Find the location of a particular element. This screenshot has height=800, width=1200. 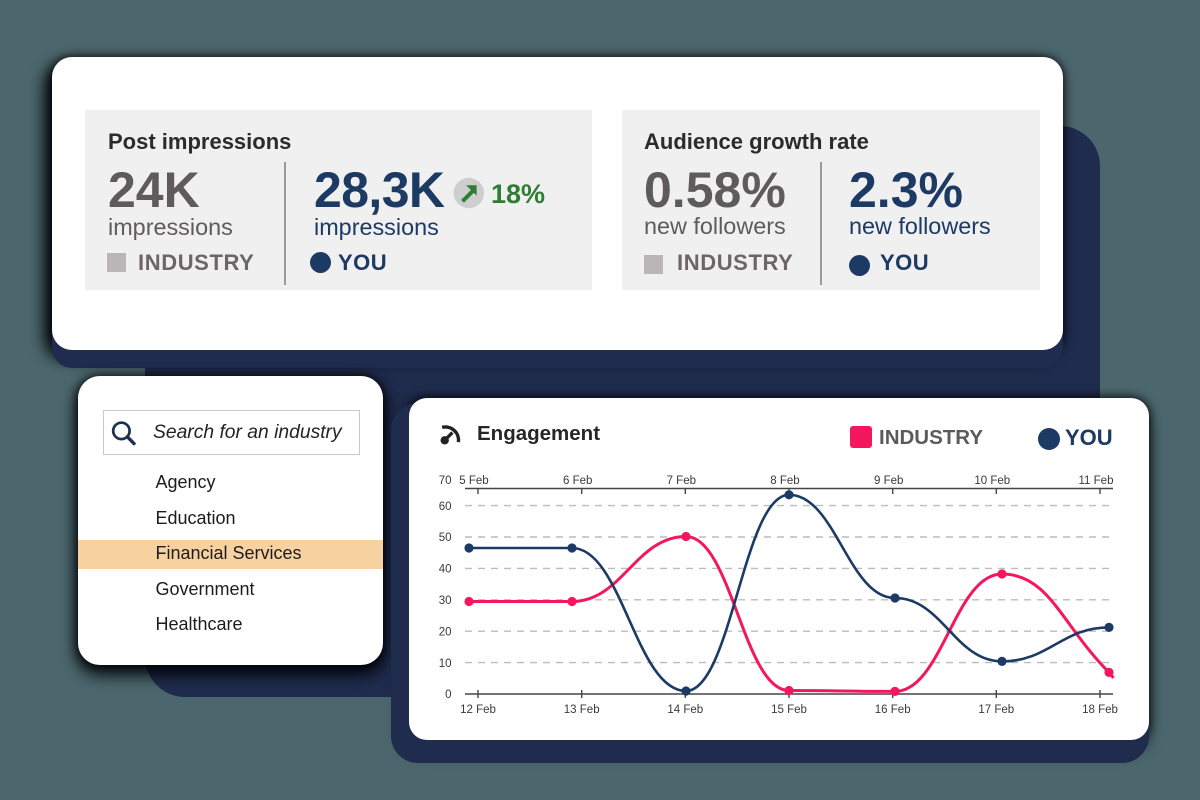

svg-text: 7 Feb is located at coordinates (681, 481).